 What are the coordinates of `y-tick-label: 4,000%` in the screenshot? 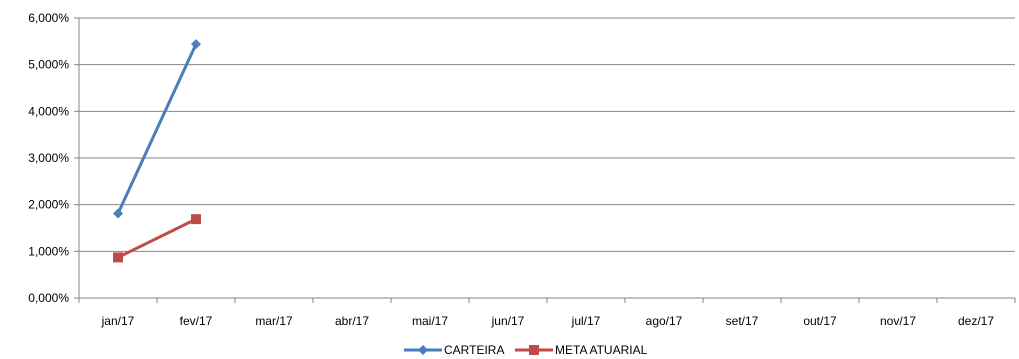 It's located at (48, 111).